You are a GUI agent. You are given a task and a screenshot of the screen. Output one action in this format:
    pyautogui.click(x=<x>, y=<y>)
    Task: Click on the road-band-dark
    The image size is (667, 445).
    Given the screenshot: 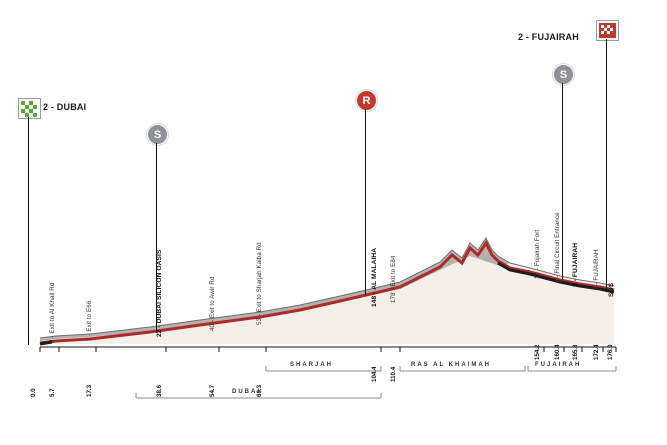 What is the action you would take?
    pyautogui.click(x=556, y=277)
    